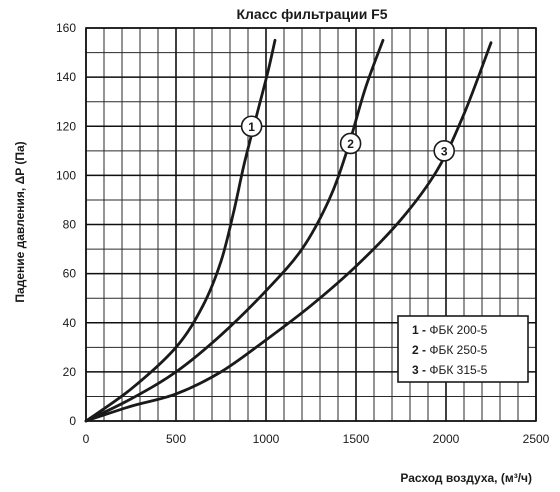  What do you see at coordinates (420, 370) in the screenshot?
I see `legend-number: 3 -` at bounding box center [420, 370].